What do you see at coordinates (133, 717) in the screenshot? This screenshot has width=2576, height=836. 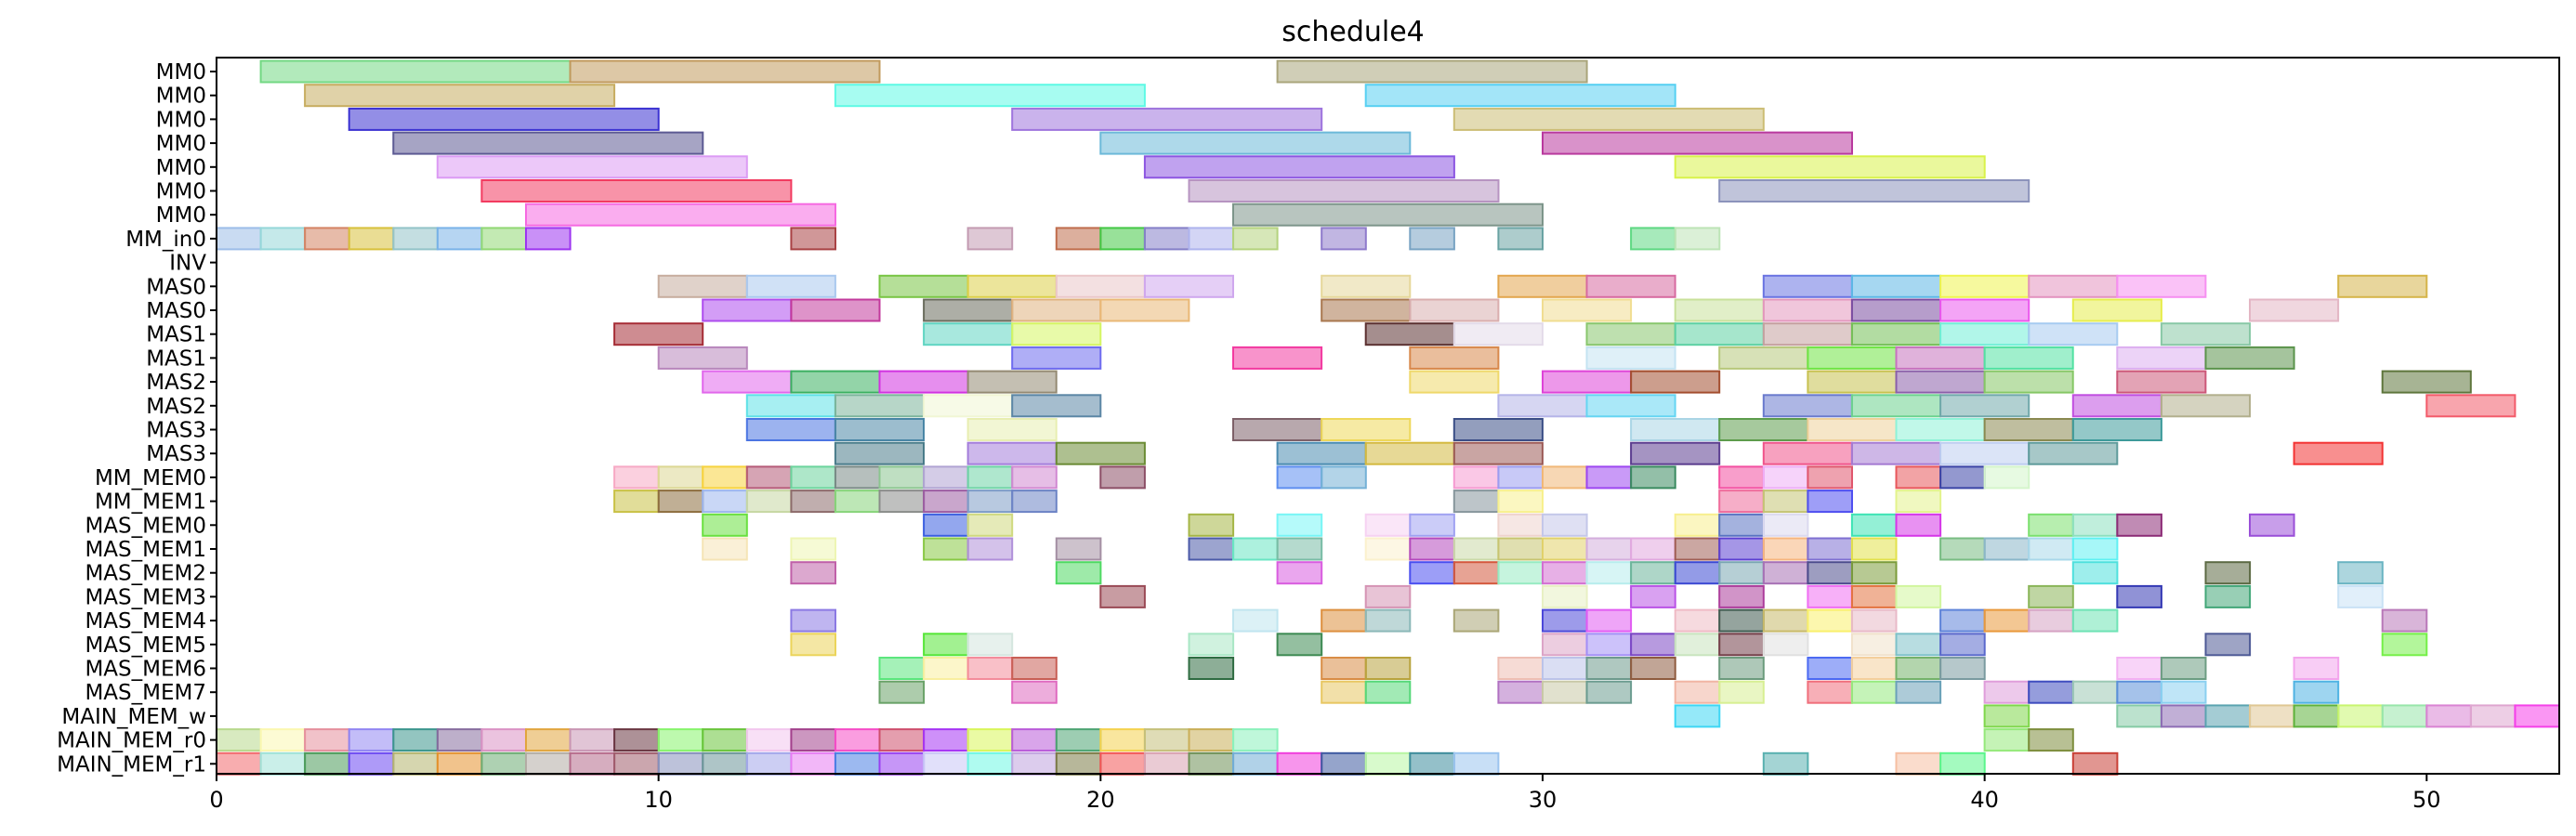 I see `row-label: MAIN_MEM_w` at bounding box center [133, 717].